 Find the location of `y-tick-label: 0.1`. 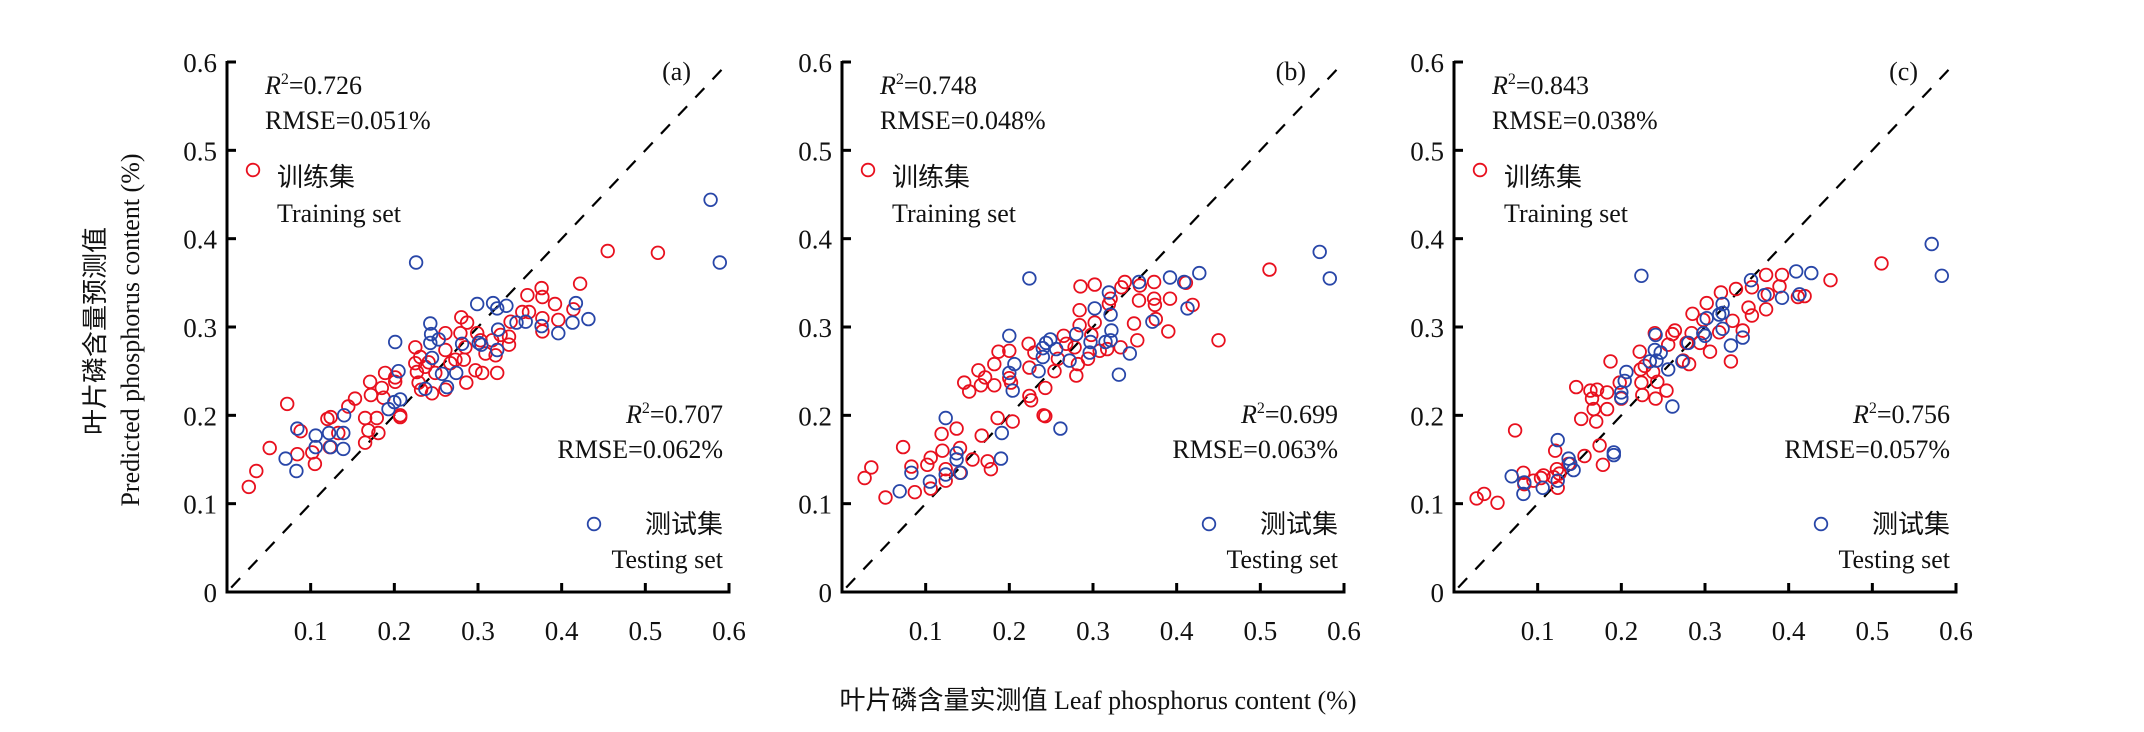

y-tick-label: 0.1 is located at coordinates (200, 505).